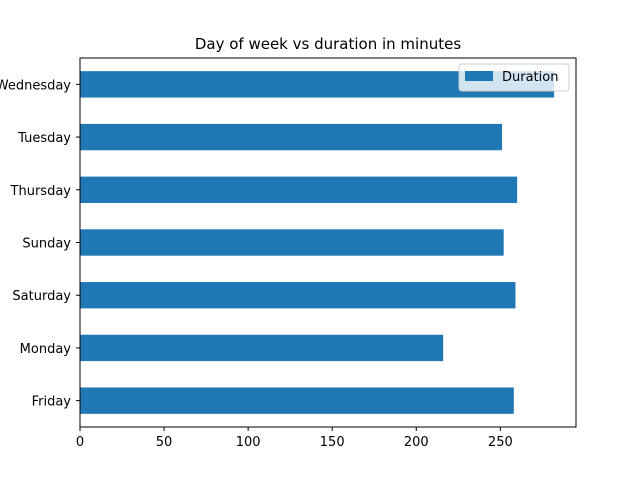 Image resolution: width=640 pixels, height=480 pixels. What do you see at coordinates (328, 44) in the screenshot?
I see `chart-title: Day of week vs duration in minutes` at bounding box center [328, 44].